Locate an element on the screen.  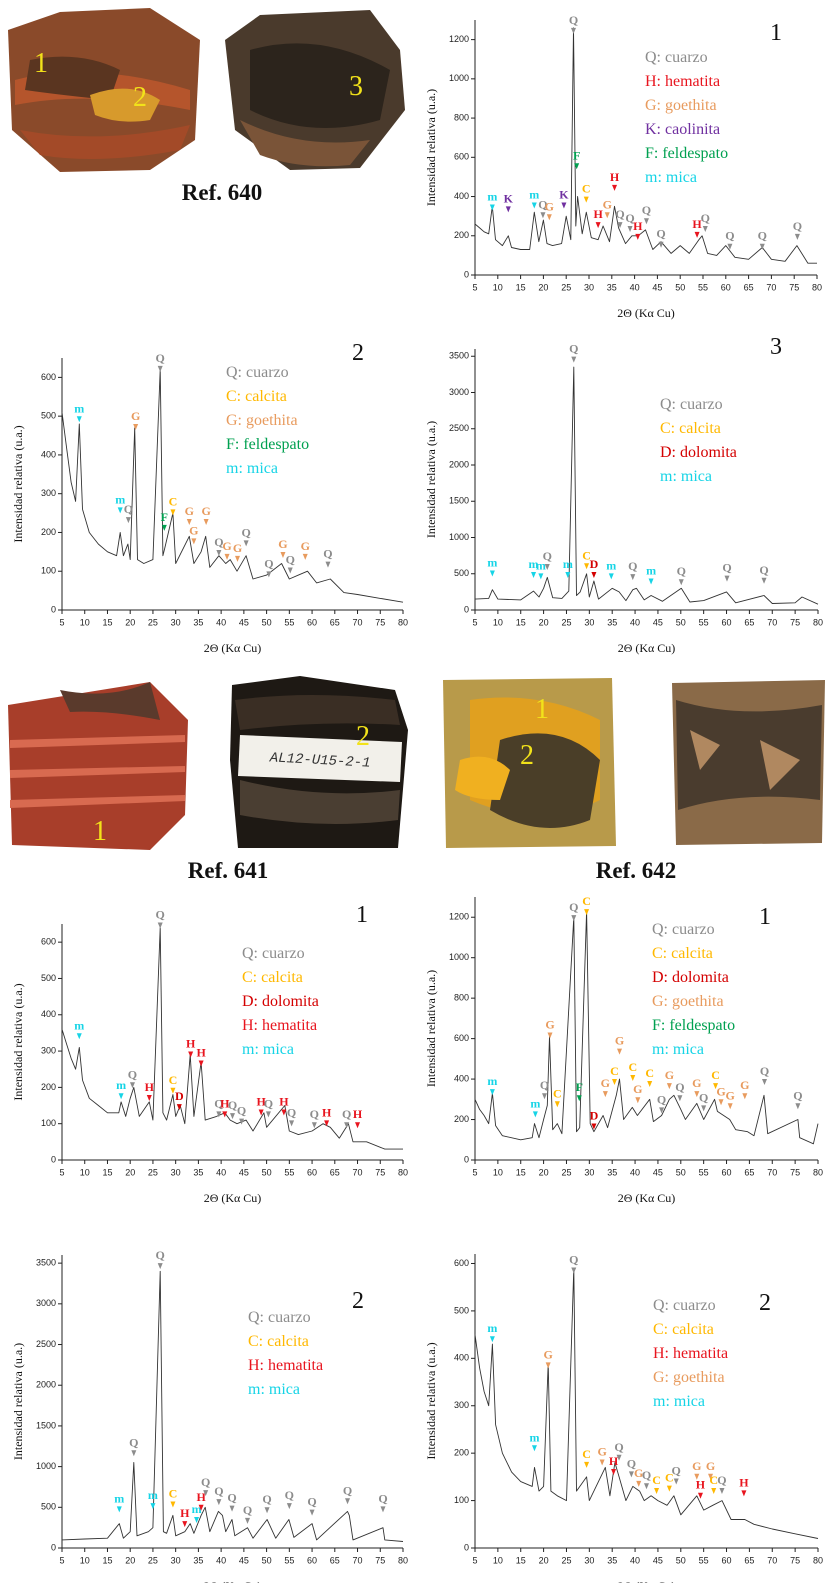
x-tick-label: 25 is located at coordinates (566, 1560).